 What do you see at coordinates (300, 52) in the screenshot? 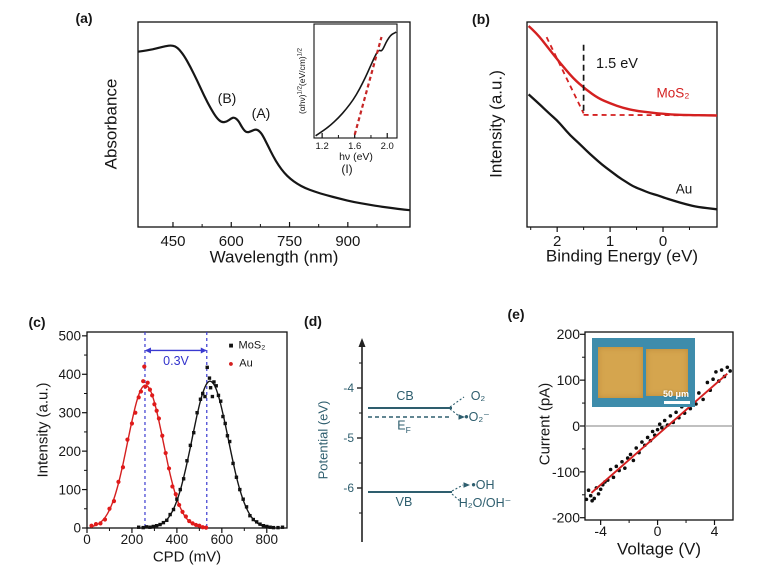
I see `inset-y-axis-label-sup2: 1/2` at bounding box center [300, 52].